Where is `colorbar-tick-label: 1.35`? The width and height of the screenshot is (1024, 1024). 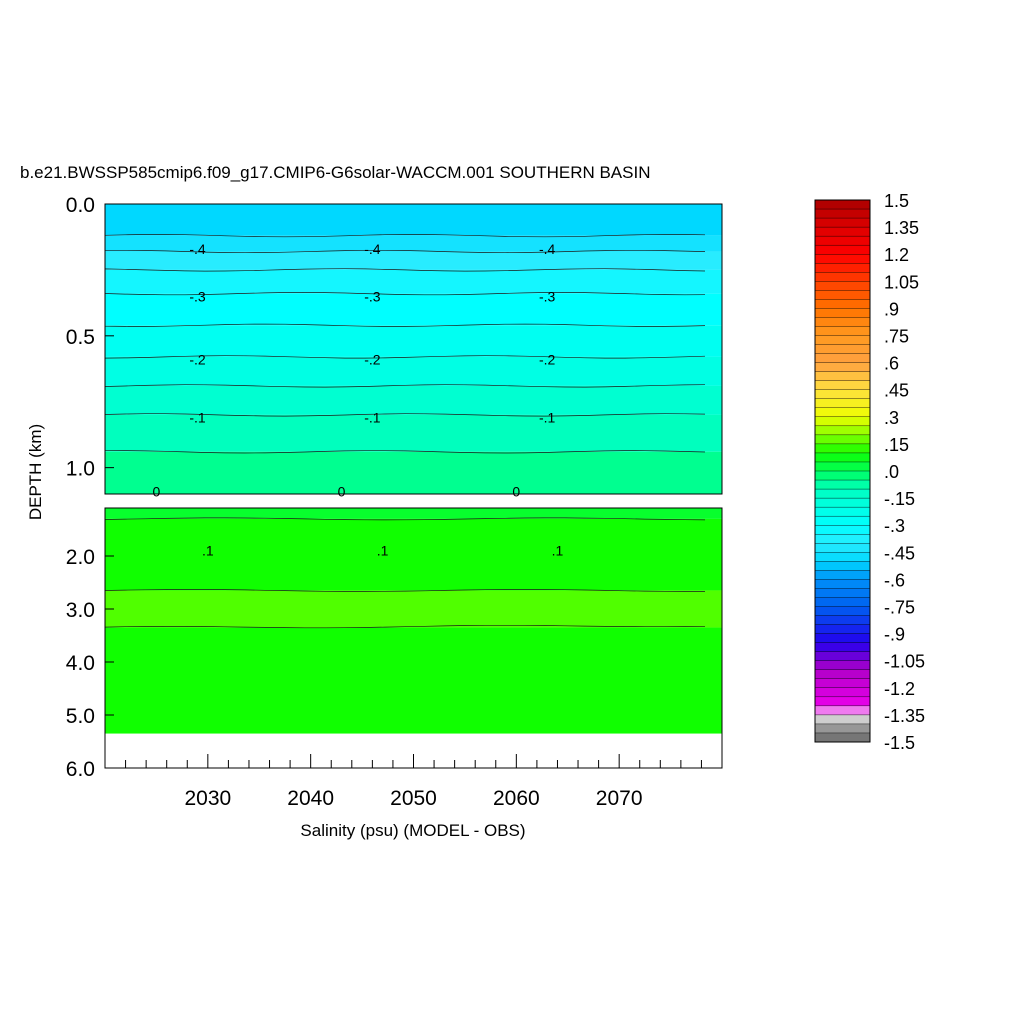 colorbar-tick-label: 1.35 is located at coordinates (901, 228).